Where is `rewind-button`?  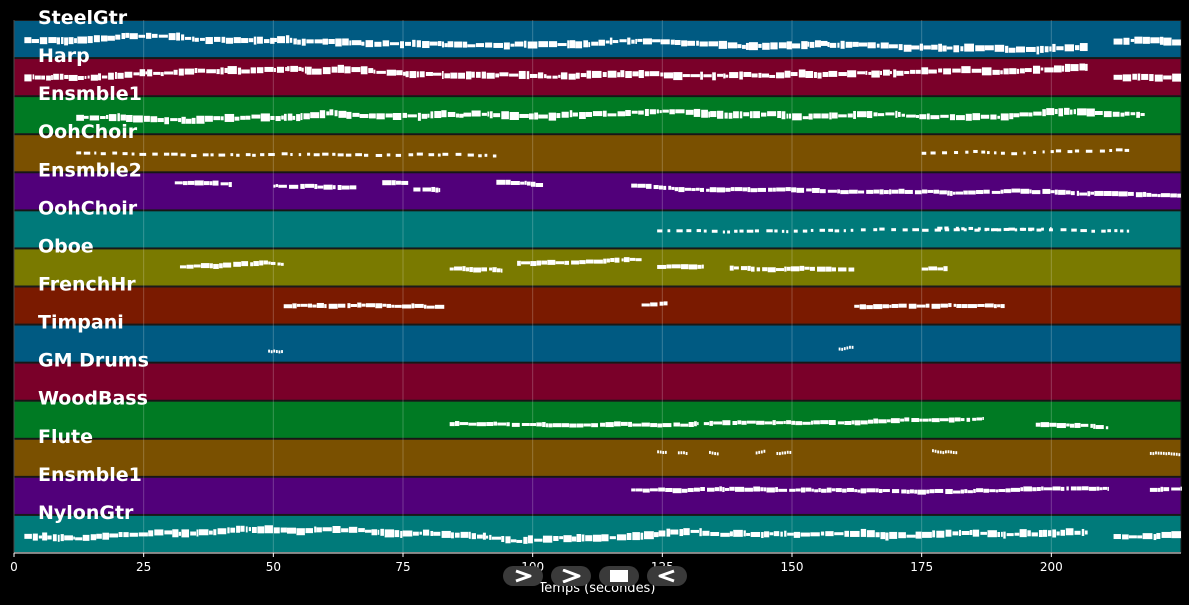 rewind-button is located at coordinates (667, 576).